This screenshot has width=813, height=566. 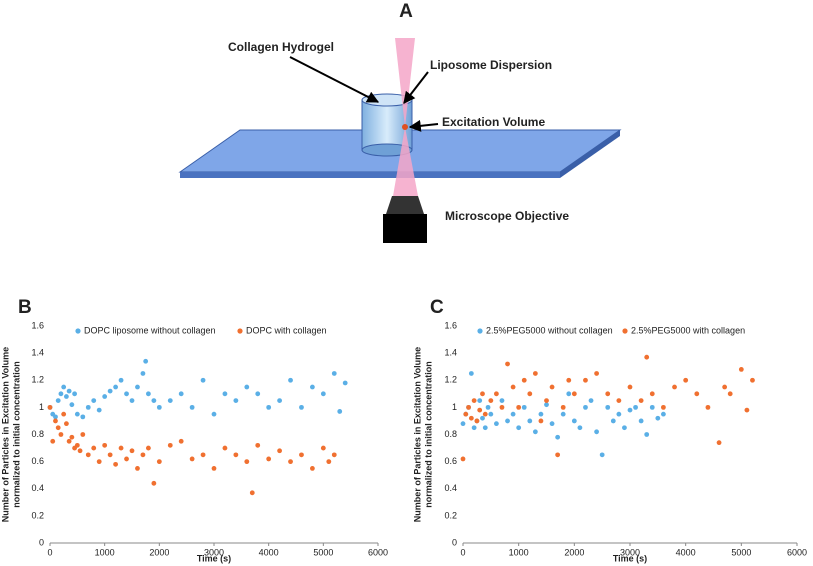 I want to click on x-tick-label: 1000, so click(x=519, y=552).